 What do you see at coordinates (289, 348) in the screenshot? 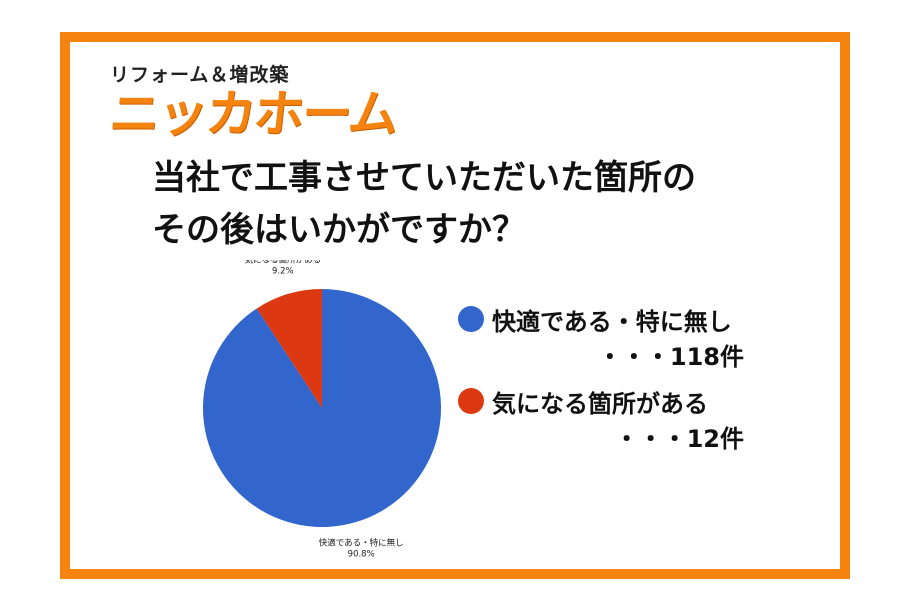
I see `pie-slice-concerns` at bounding box center [289, 348].